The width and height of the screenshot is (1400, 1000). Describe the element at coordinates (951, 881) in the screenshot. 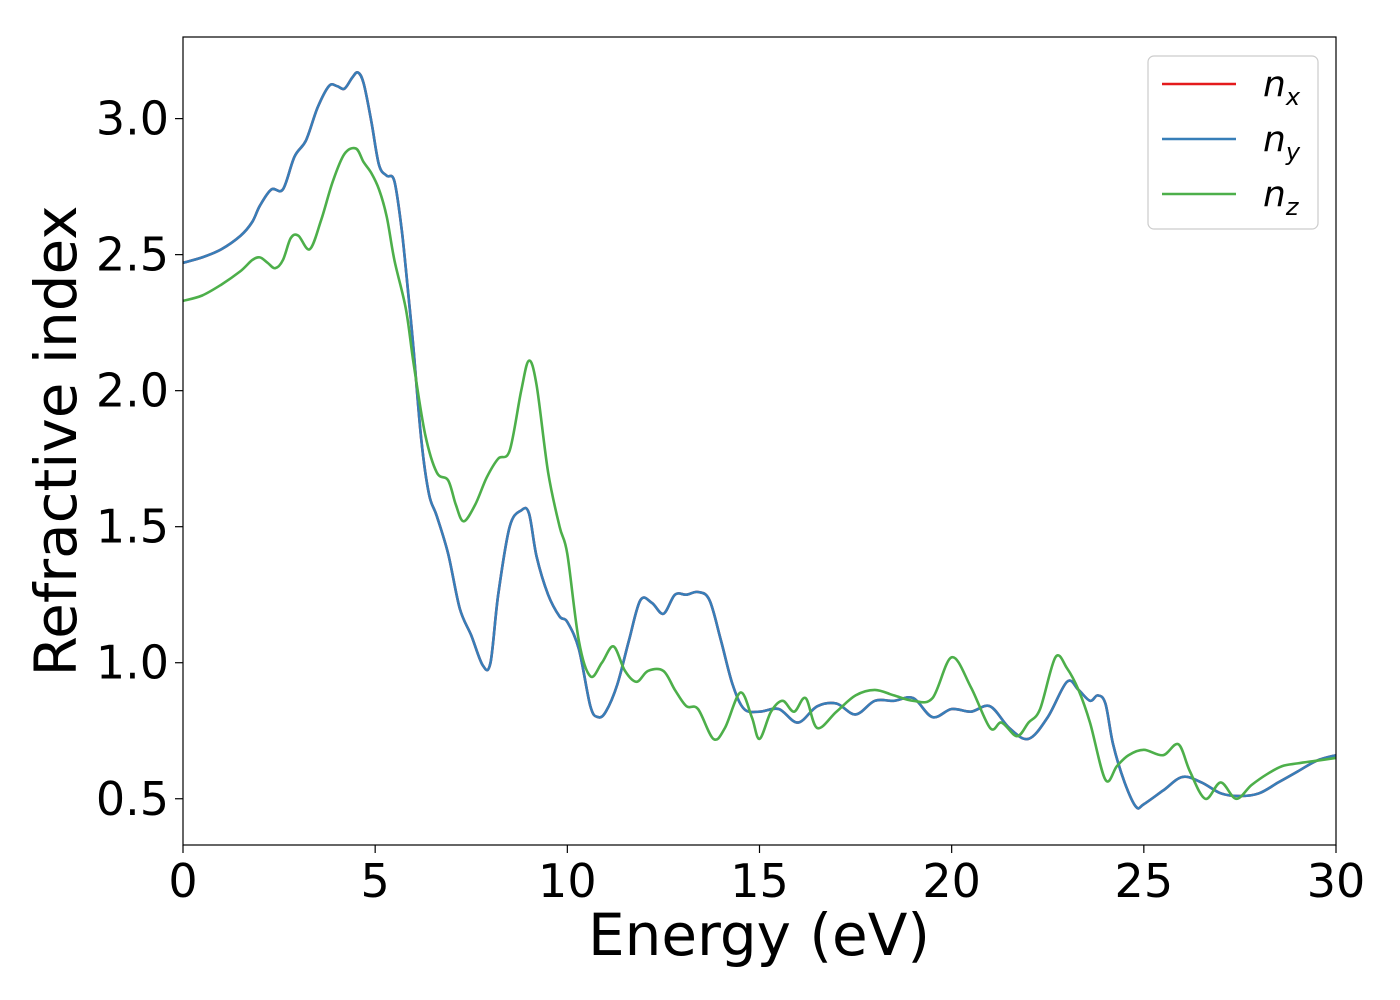

I see `x-tick-label: 20` at that location.